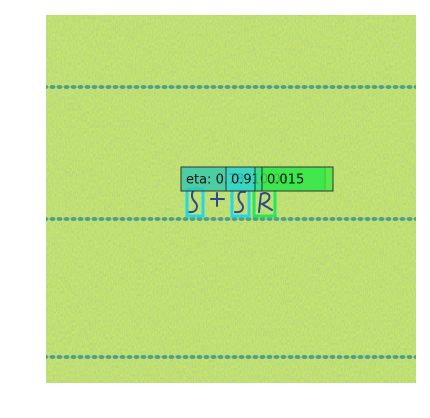  What do you see at coordinates (285, 180) in the screenshot?
I see `label-text: 0.015` at bounding box center [285, 180].